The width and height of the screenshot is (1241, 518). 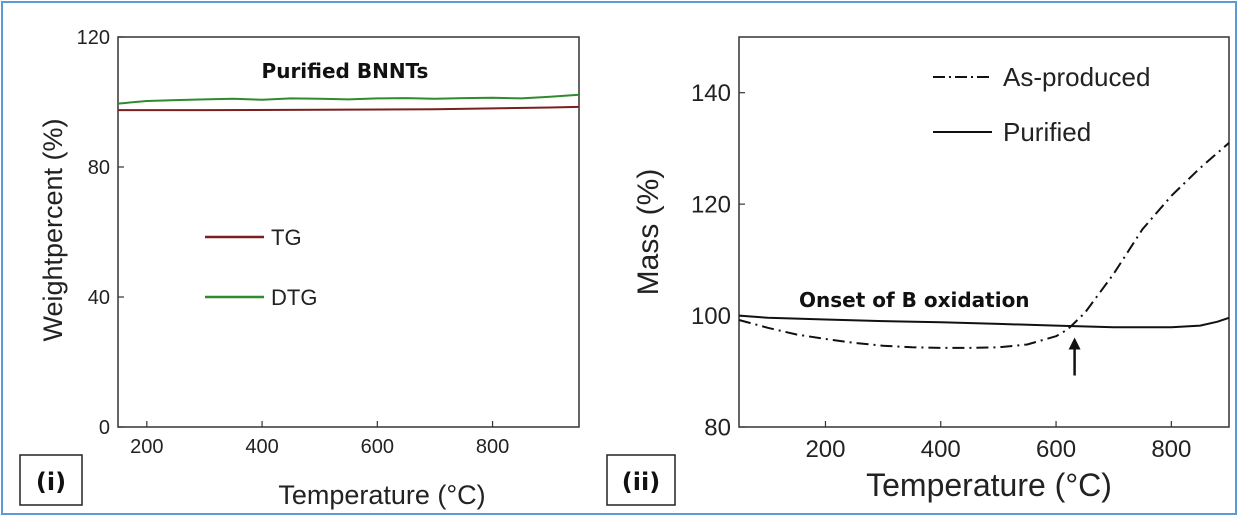 What do you see at coordinates (99, 168) in the screenshot?
I see `y-tick-label-i: 80` at bounding box center [99, 168].